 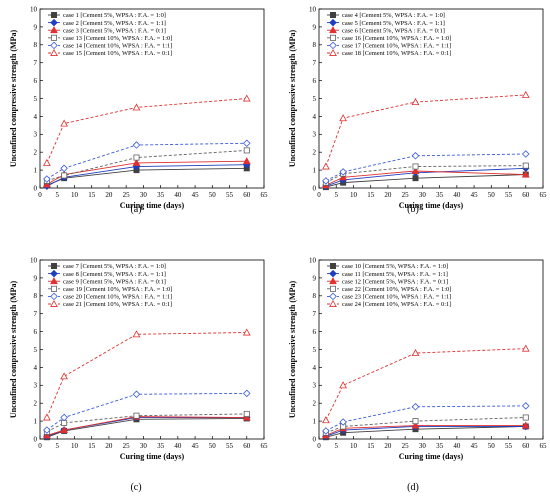 What do you see at coordinates (413, 487) in the screenshot?
I see `panel-label: (d)` at bounding box center [413, 487].